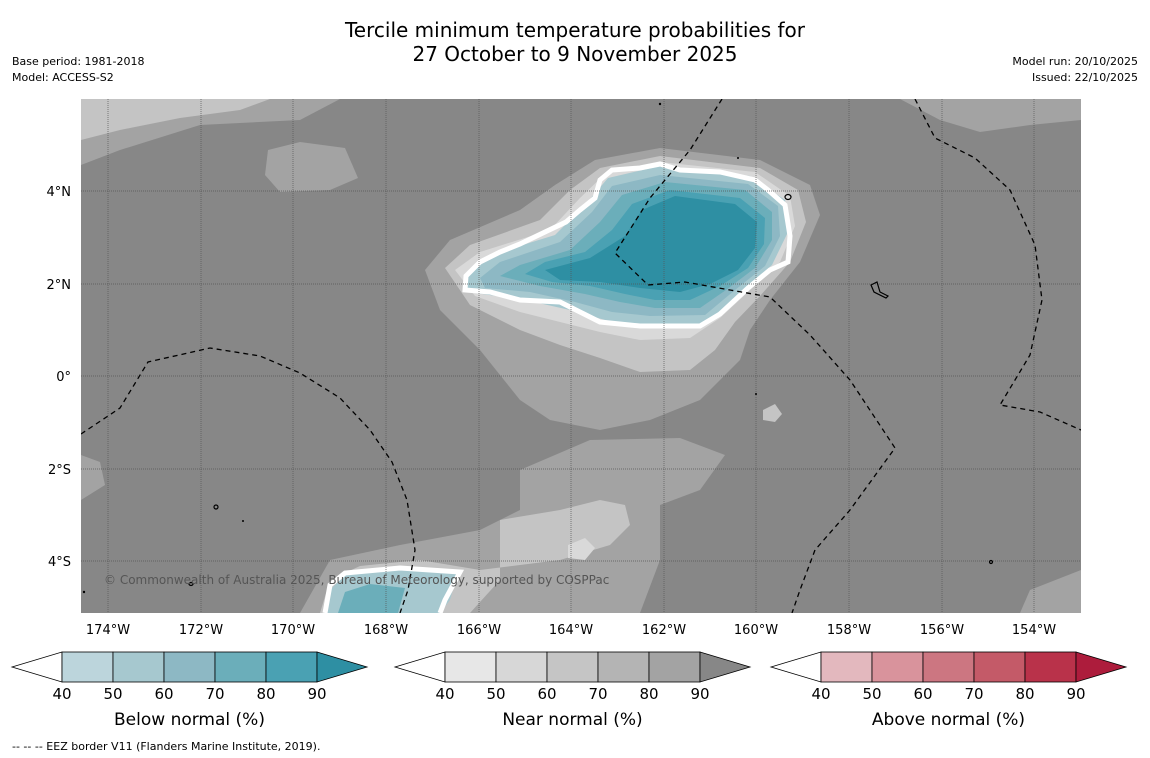 This screenshot has width=1150, height=758. What do you see at coordinates (575, 54) in the screenshot?
I see `title-line-2: 27 October to 9 November 2025` at bounding box center [575, 54].